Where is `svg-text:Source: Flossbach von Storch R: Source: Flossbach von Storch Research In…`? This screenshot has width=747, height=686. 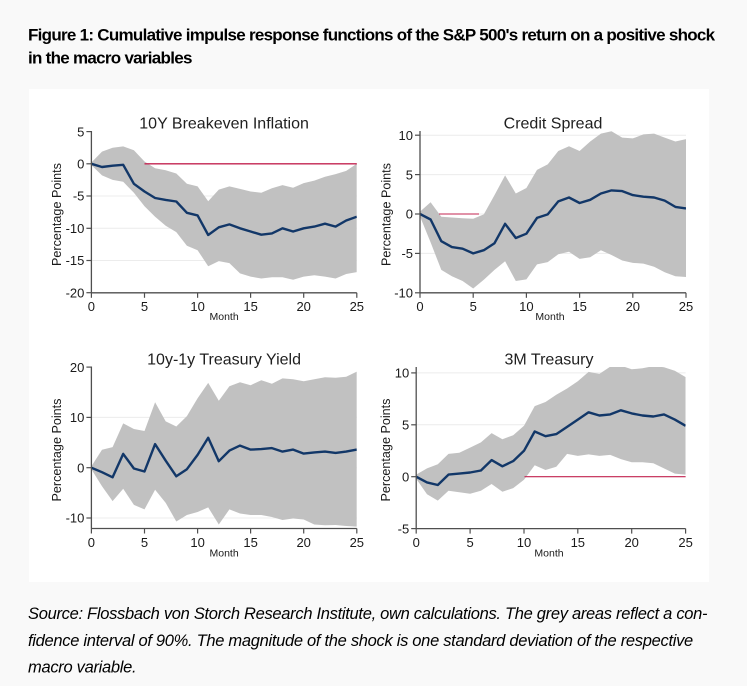
svg-text:Source: Flossbach von Storch R: Source: Flossbach von Storch Research In… is located at coordinates (368, 614).